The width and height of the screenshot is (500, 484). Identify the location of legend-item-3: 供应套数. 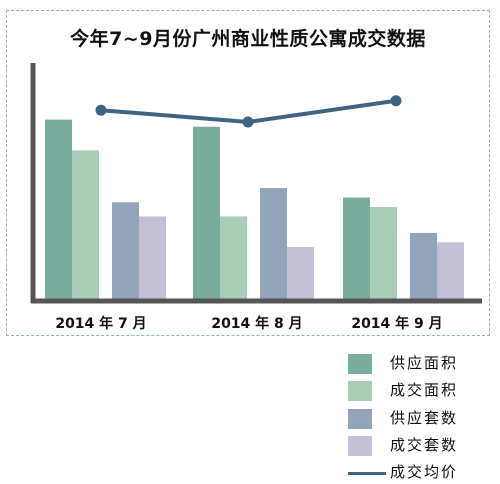
(423, 417).